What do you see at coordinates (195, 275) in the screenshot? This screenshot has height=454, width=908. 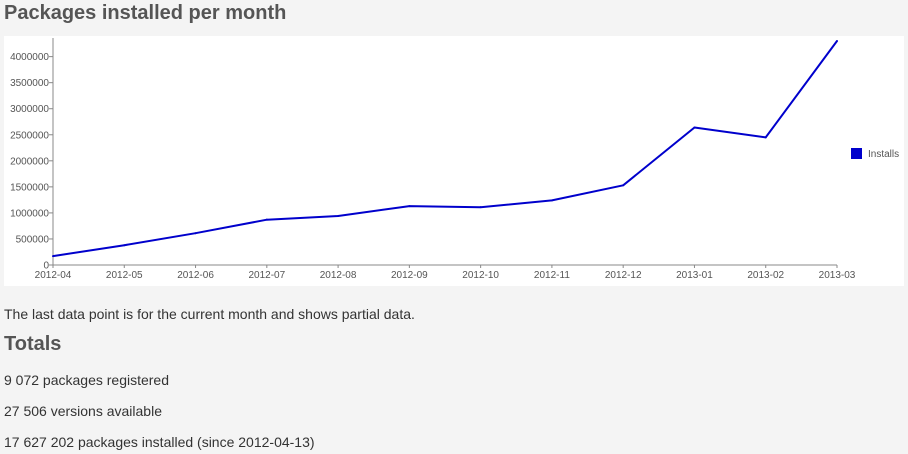 I see `x-tick-label: 2012-06` at bounding box center [195, 275].